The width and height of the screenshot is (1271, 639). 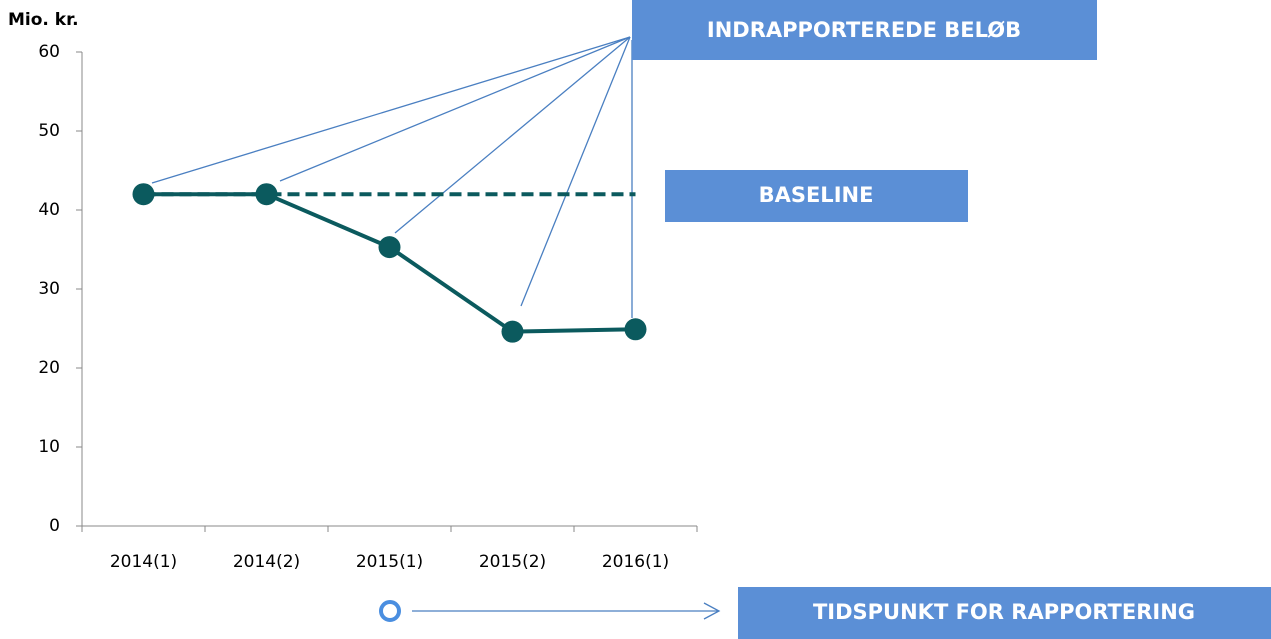 I want to click on x-tick-label: 2015(1), so click(x=389, y=562).